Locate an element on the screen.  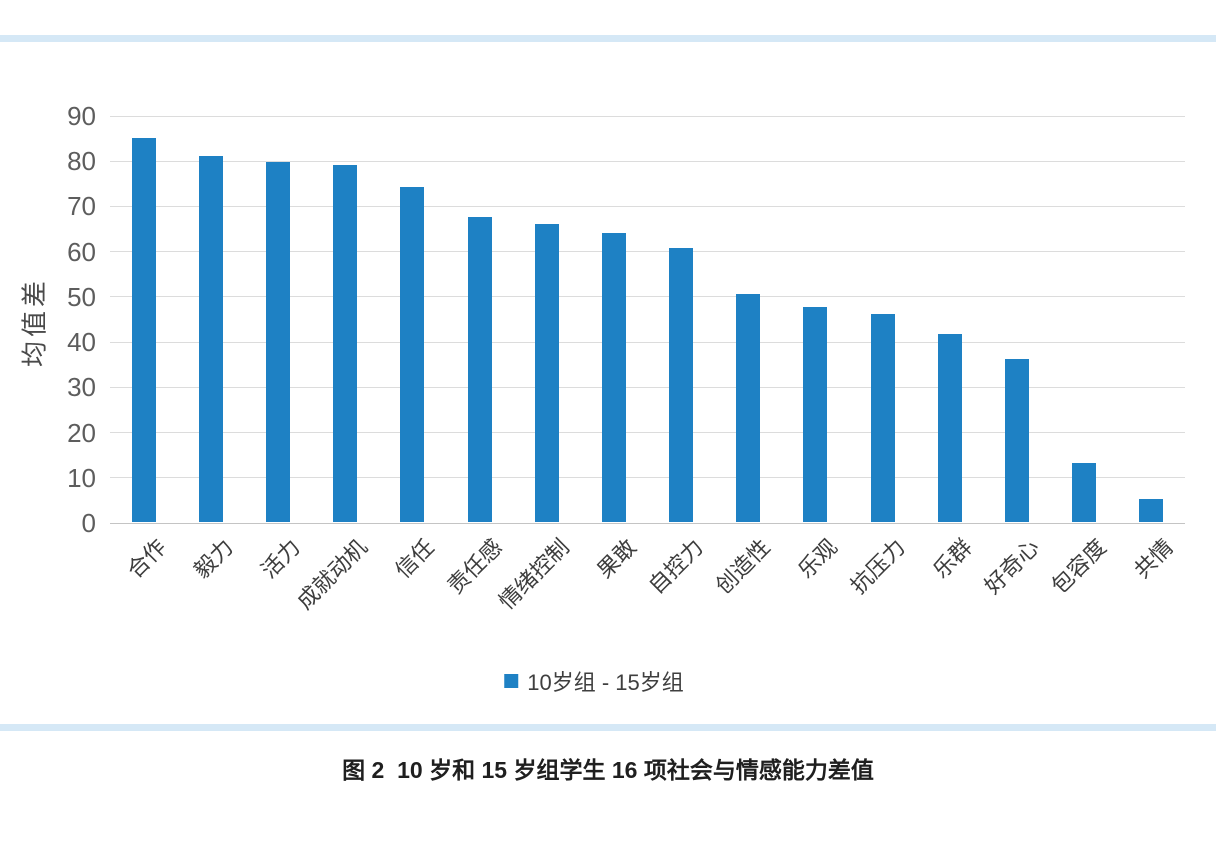
bar-好奇心 is located at coordinates (1017, 440).